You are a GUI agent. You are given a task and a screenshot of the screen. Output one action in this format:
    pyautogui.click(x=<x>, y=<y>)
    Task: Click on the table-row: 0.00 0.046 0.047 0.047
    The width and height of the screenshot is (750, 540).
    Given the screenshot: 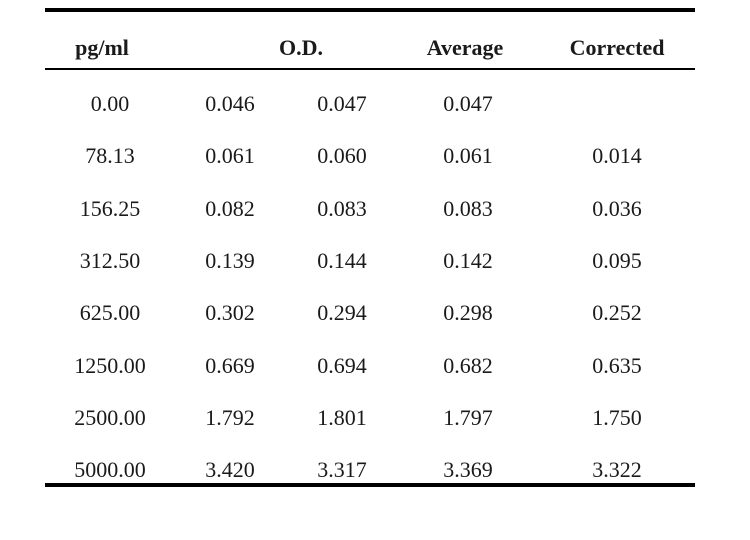 What is the action you would take?
    pyautogui.click(x=370, y=104)
    